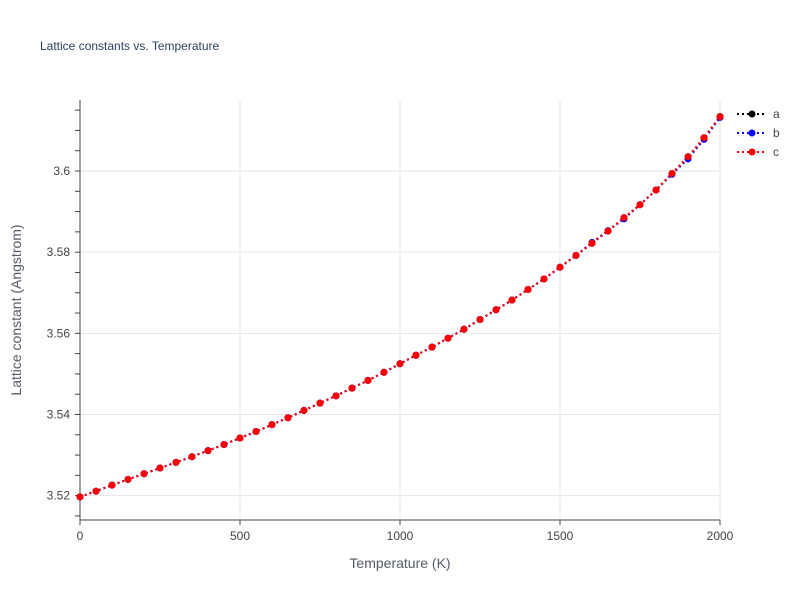 The image size is (800, 600). What do you see at coordinates (400, 536) in the screenshot?
I see `x-tick-label: 1000` at bounding box center [400, 536].